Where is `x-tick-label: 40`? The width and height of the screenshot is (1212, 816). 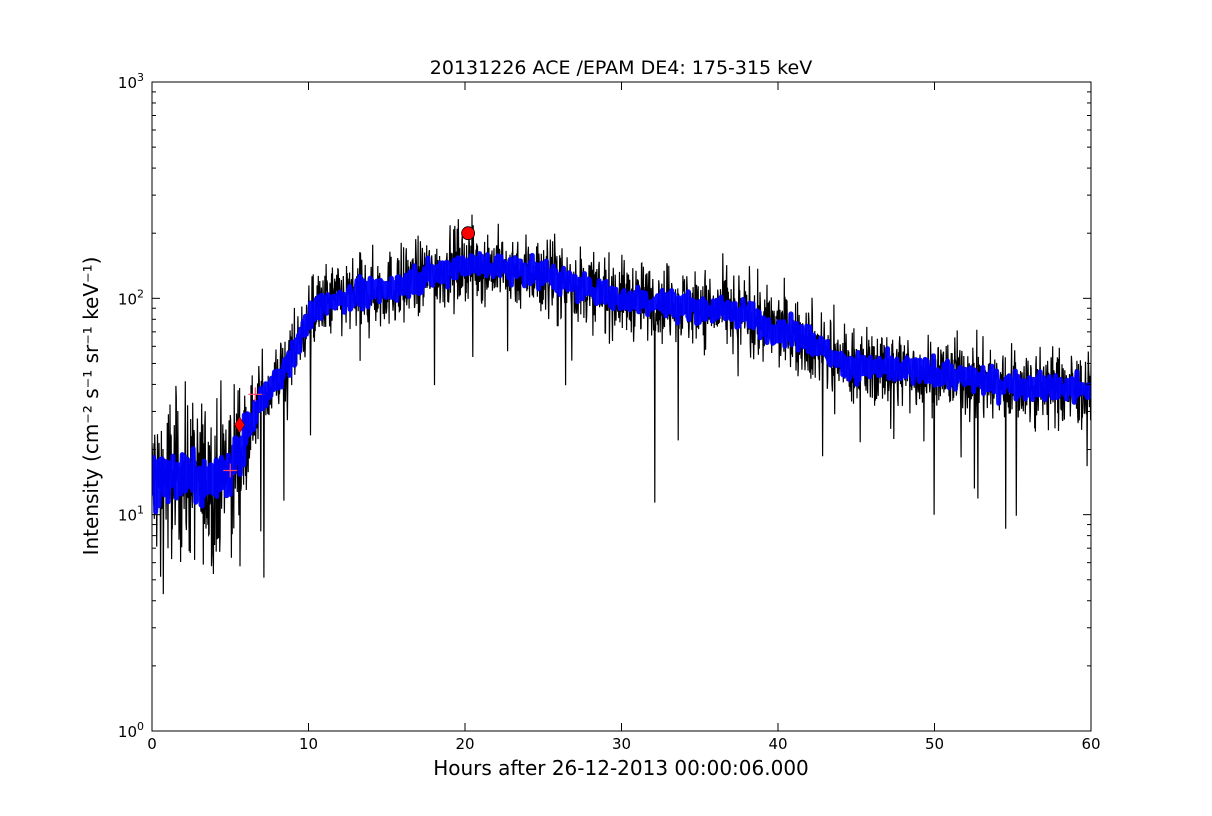
x-tick-label: 40 is located at coordinates (777, 744).